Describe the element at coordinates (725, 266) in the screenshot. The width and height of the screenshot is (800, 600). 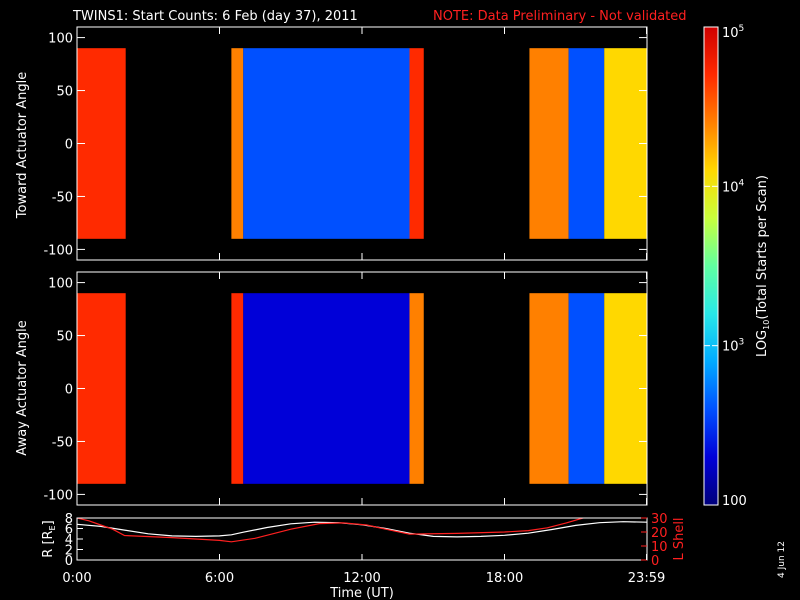
I see `colorbar-ticks: 10⁵ 10⁴ 10³ 100` at that location.